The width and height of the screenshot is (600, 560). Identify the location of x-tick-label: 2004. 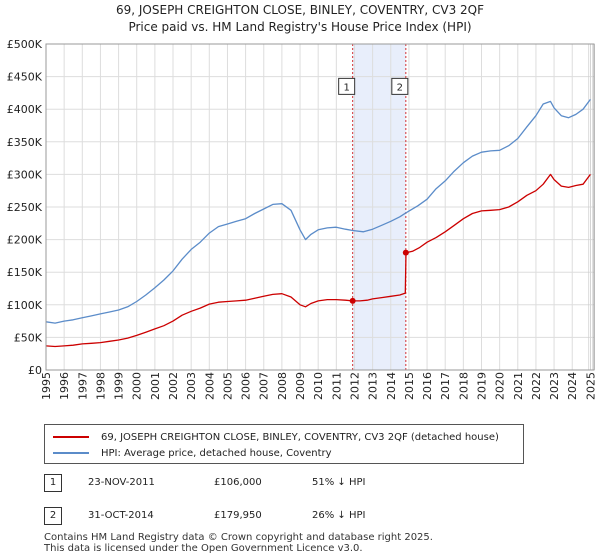
(209, 386).